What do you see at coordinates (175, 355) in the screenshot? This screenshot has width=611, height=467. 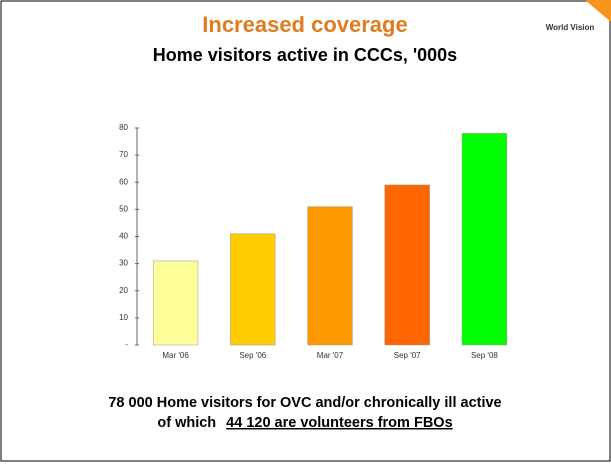 I see `x-tick-label: Mar '06` at bounding box center [175, 355].